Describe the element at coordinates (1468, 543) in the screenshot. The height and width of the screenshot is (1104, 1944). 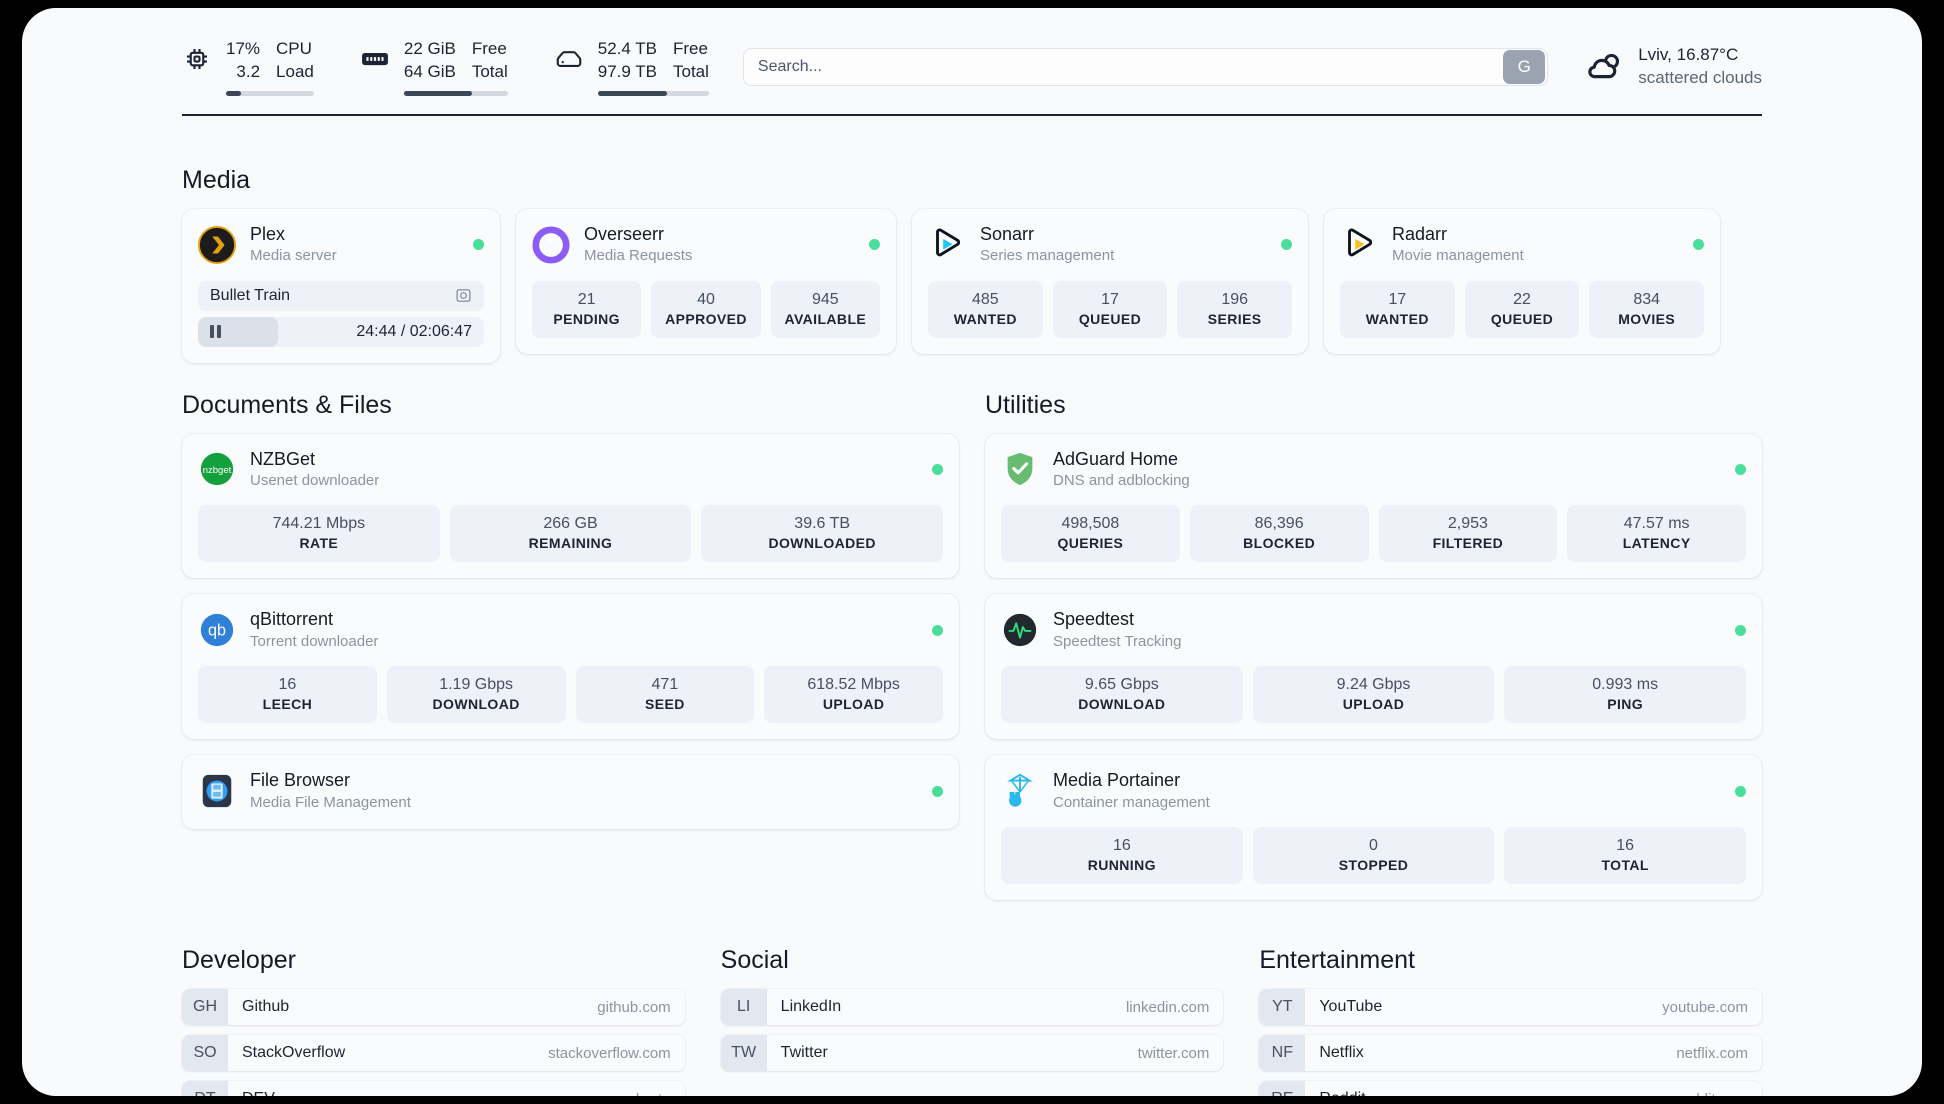
I see `stat-label: FILTERED` at that location.